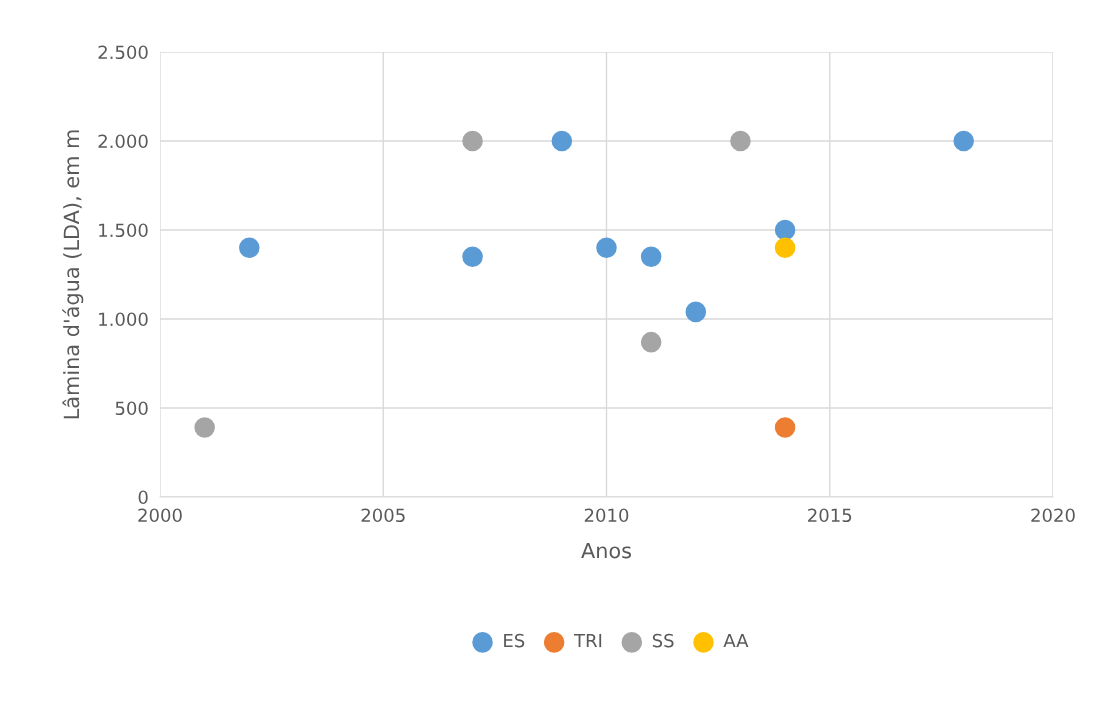 The image size is (1104, 709). What do you see at coordinates (1053, 515) in the screenshot?
I see `x-tick-label: 2020` at bounding box center [1053, 515].